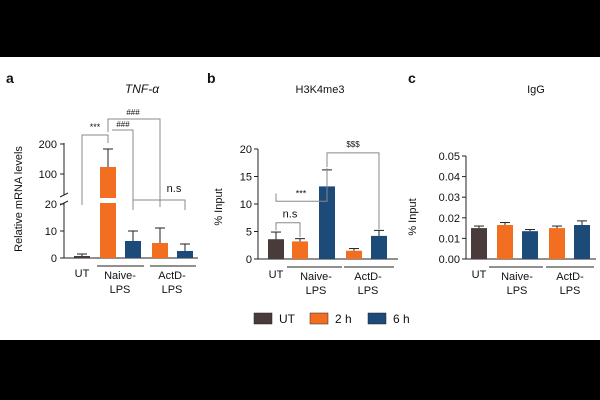 This screenshot has width=600, height=400. What do you see at coordinates (368, 277) in the screenshot?
I see `panel-b-xlabel: ActD-` at bounding box center [368, 277].